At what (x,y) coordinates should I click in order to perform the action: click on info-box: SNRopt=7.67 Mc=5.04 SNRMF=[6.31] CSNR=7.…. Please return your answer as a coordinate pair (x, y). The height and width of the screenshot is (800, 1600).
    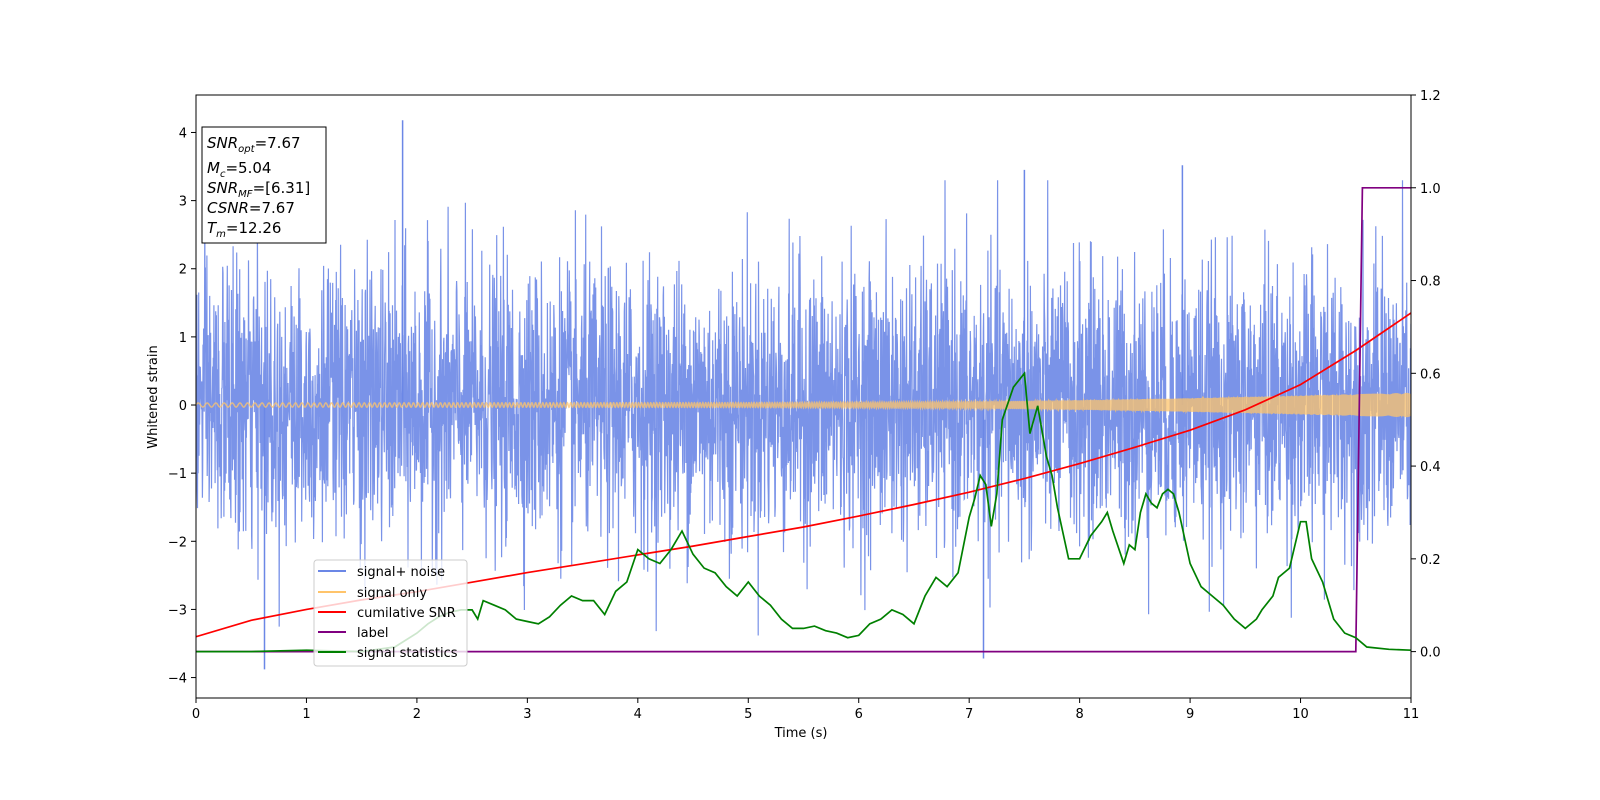
    Looking at the image, I should click on (264, 185).